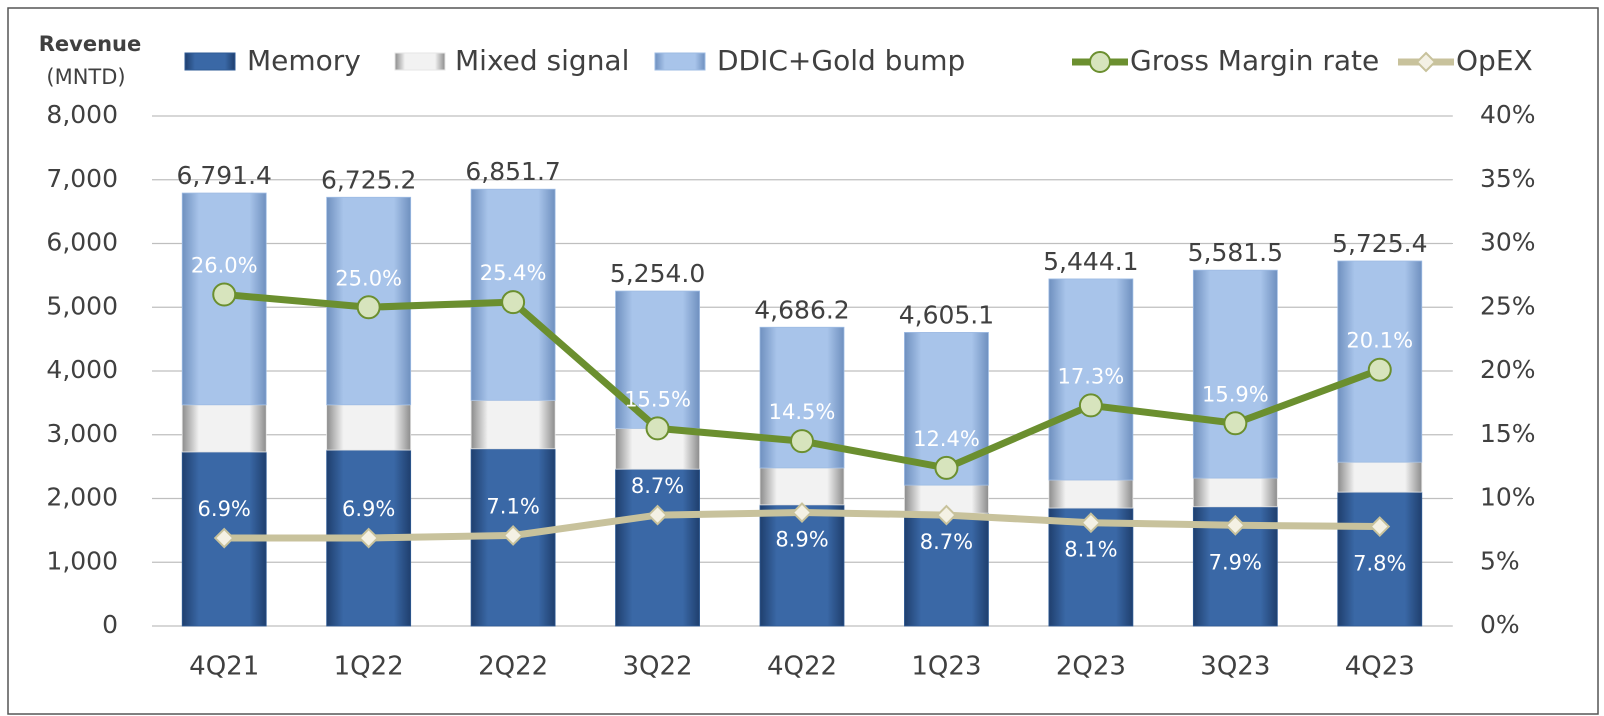 This screenshot has width=1604, height=716. Describe the element at coordinates (1090, 261) in the screenshot. I see `total-label: 5,444.1` at that location.